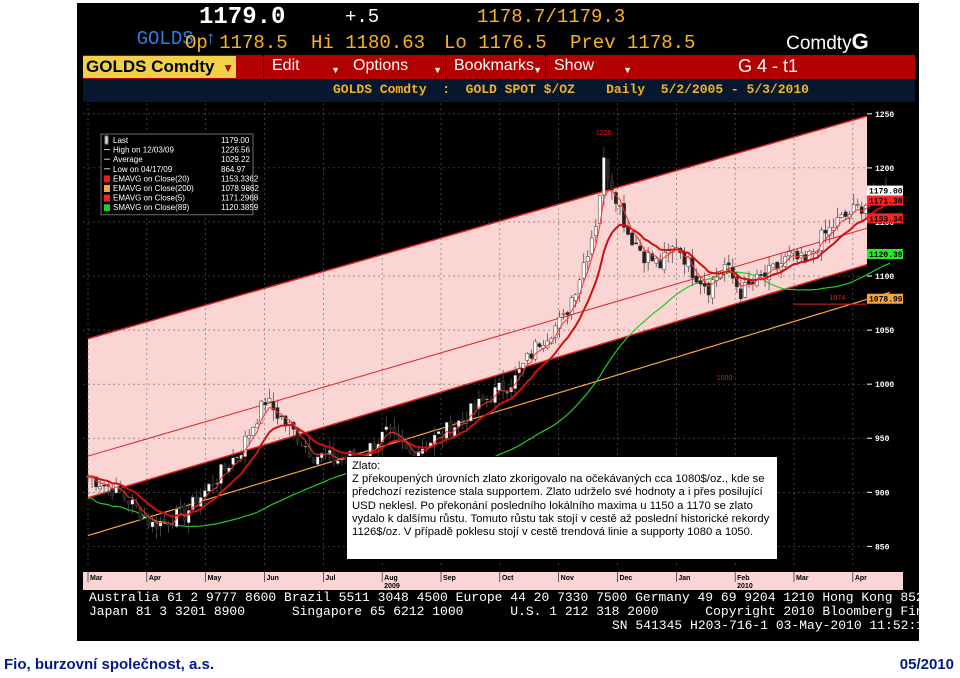 The height and width of the screenshot is (678, 960). Describe the element at coordinates (926, 664) in the screenshot. I see `report-date: 05/2010` at that location.